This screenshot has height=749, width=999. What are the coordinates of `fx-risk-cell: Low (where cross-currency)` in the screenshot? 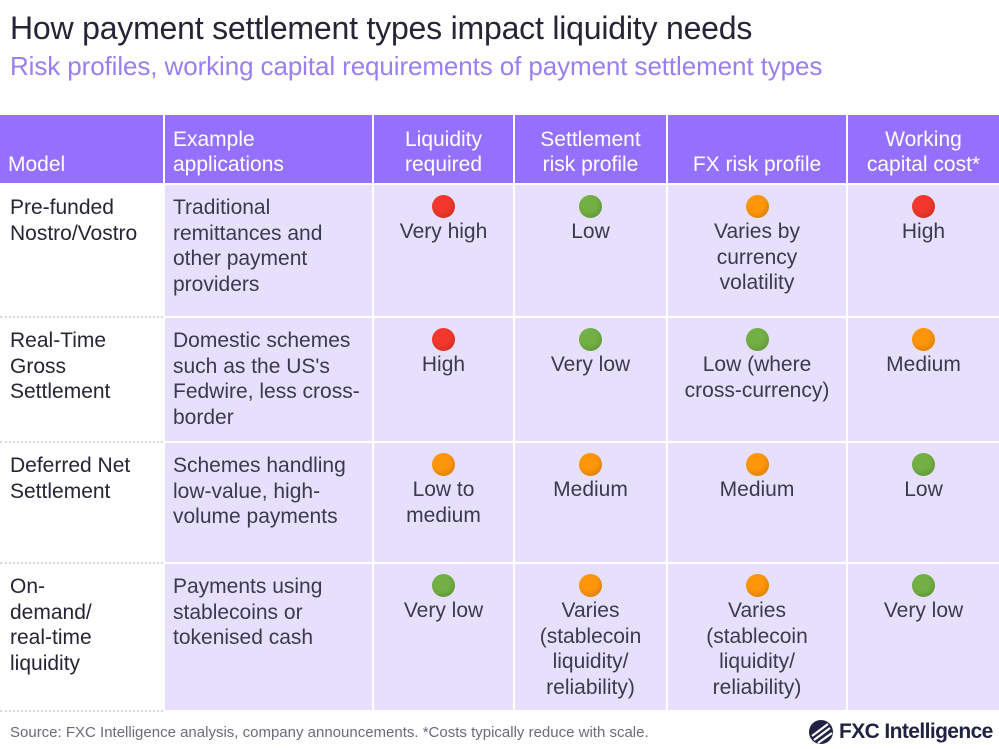 It's located at (757, 379).